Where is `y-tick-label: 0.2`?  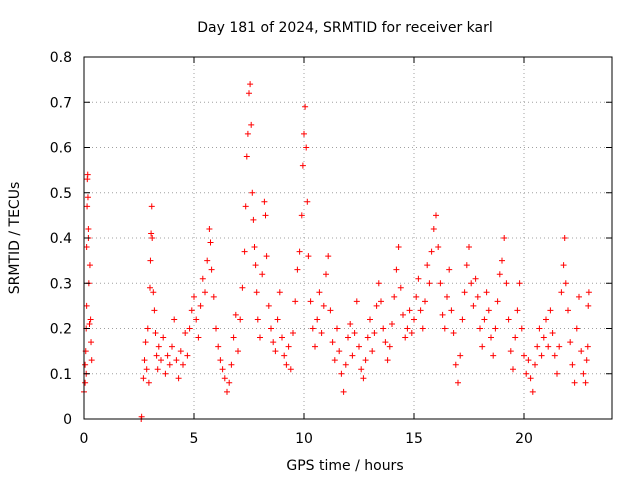
y-tick-label: 0.2 is located at coordinates (61, 330).